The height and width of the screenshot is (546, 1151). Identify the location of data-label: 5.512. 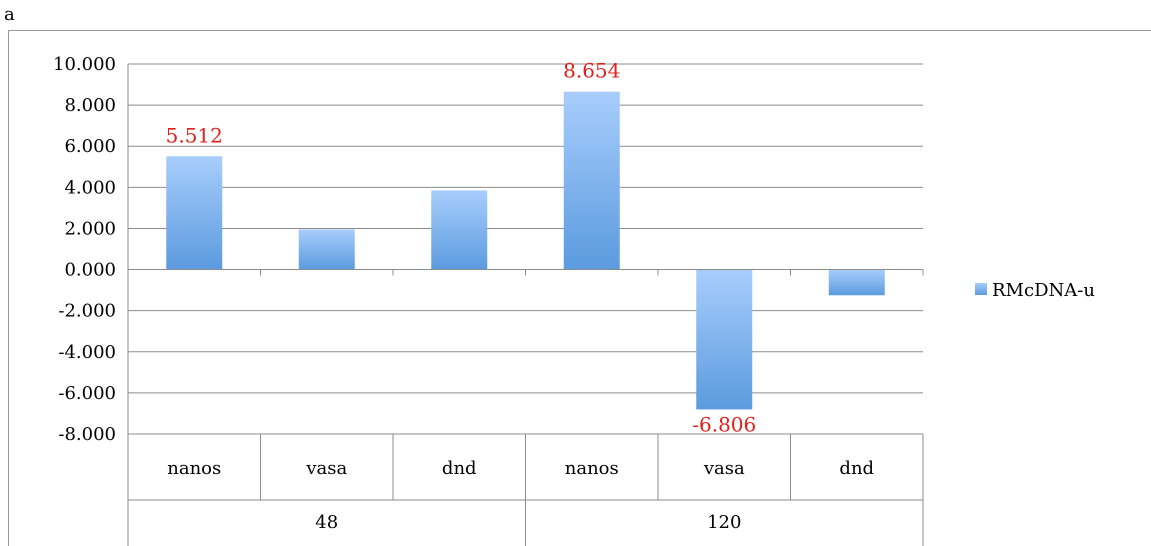
(194, 135).